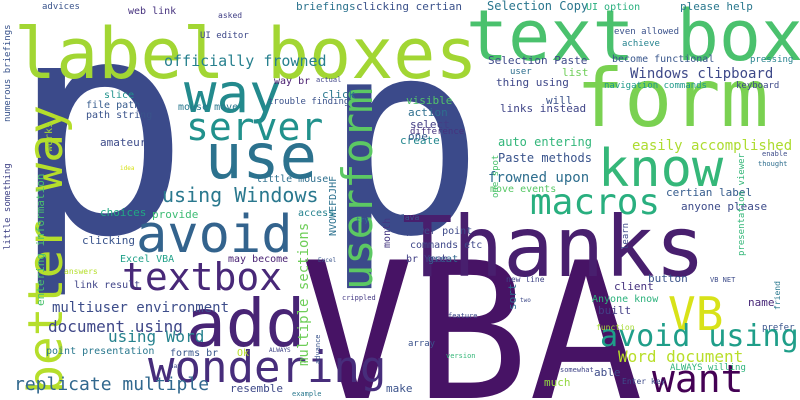 Image resolution: width=800 pixels, height=400 pixels. I want to click on cloud-word: access, so click(316, 213).